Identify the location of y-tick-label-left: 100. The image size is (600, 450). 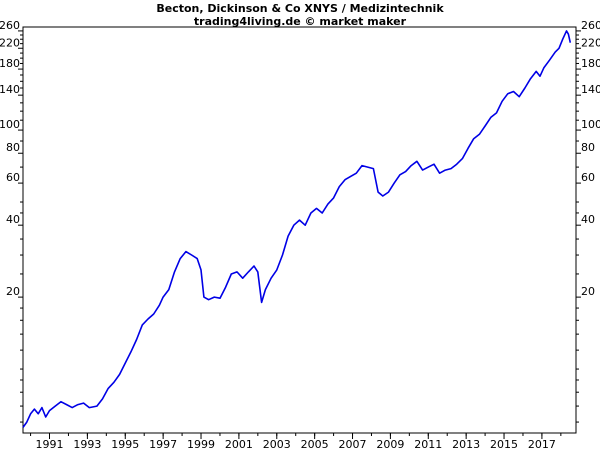
(10, 124).